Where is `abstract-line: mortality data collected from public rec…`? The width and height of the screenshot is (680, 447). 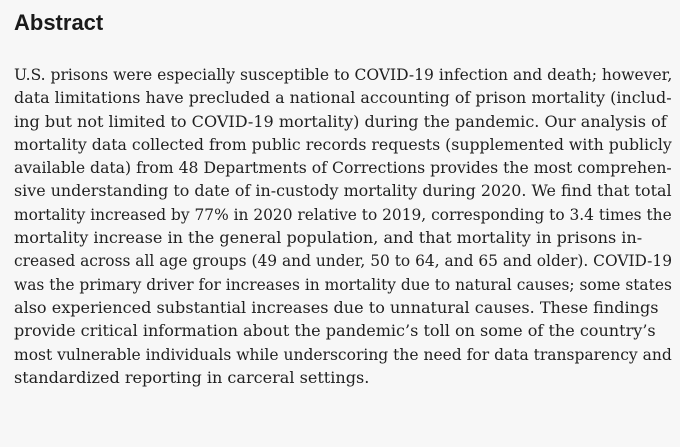 abstract-line: mortality data collected from public rec… is located at coordinates (343, 144).